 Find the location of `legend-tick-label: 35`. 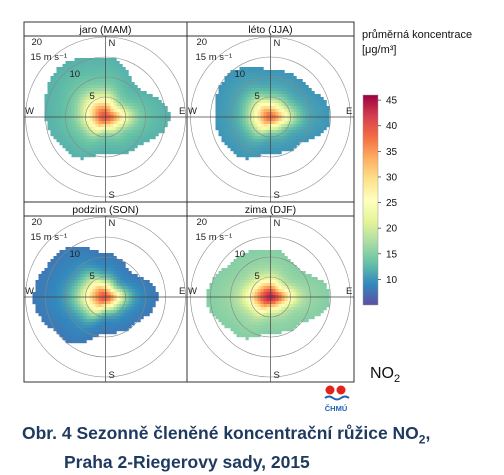

legend-tick-label: 35 is located at coordinates (392, 152).